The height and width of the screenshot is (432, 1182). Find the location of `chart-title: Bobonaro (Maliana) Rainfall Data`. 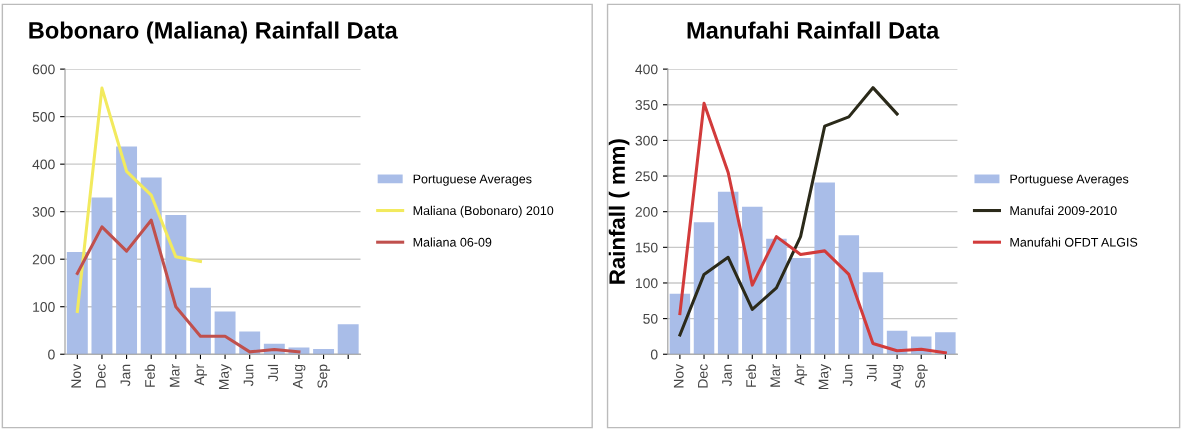

chart-title: Bobonaro (Maliana) Rainfall Data is located at coordinates (213, 32).